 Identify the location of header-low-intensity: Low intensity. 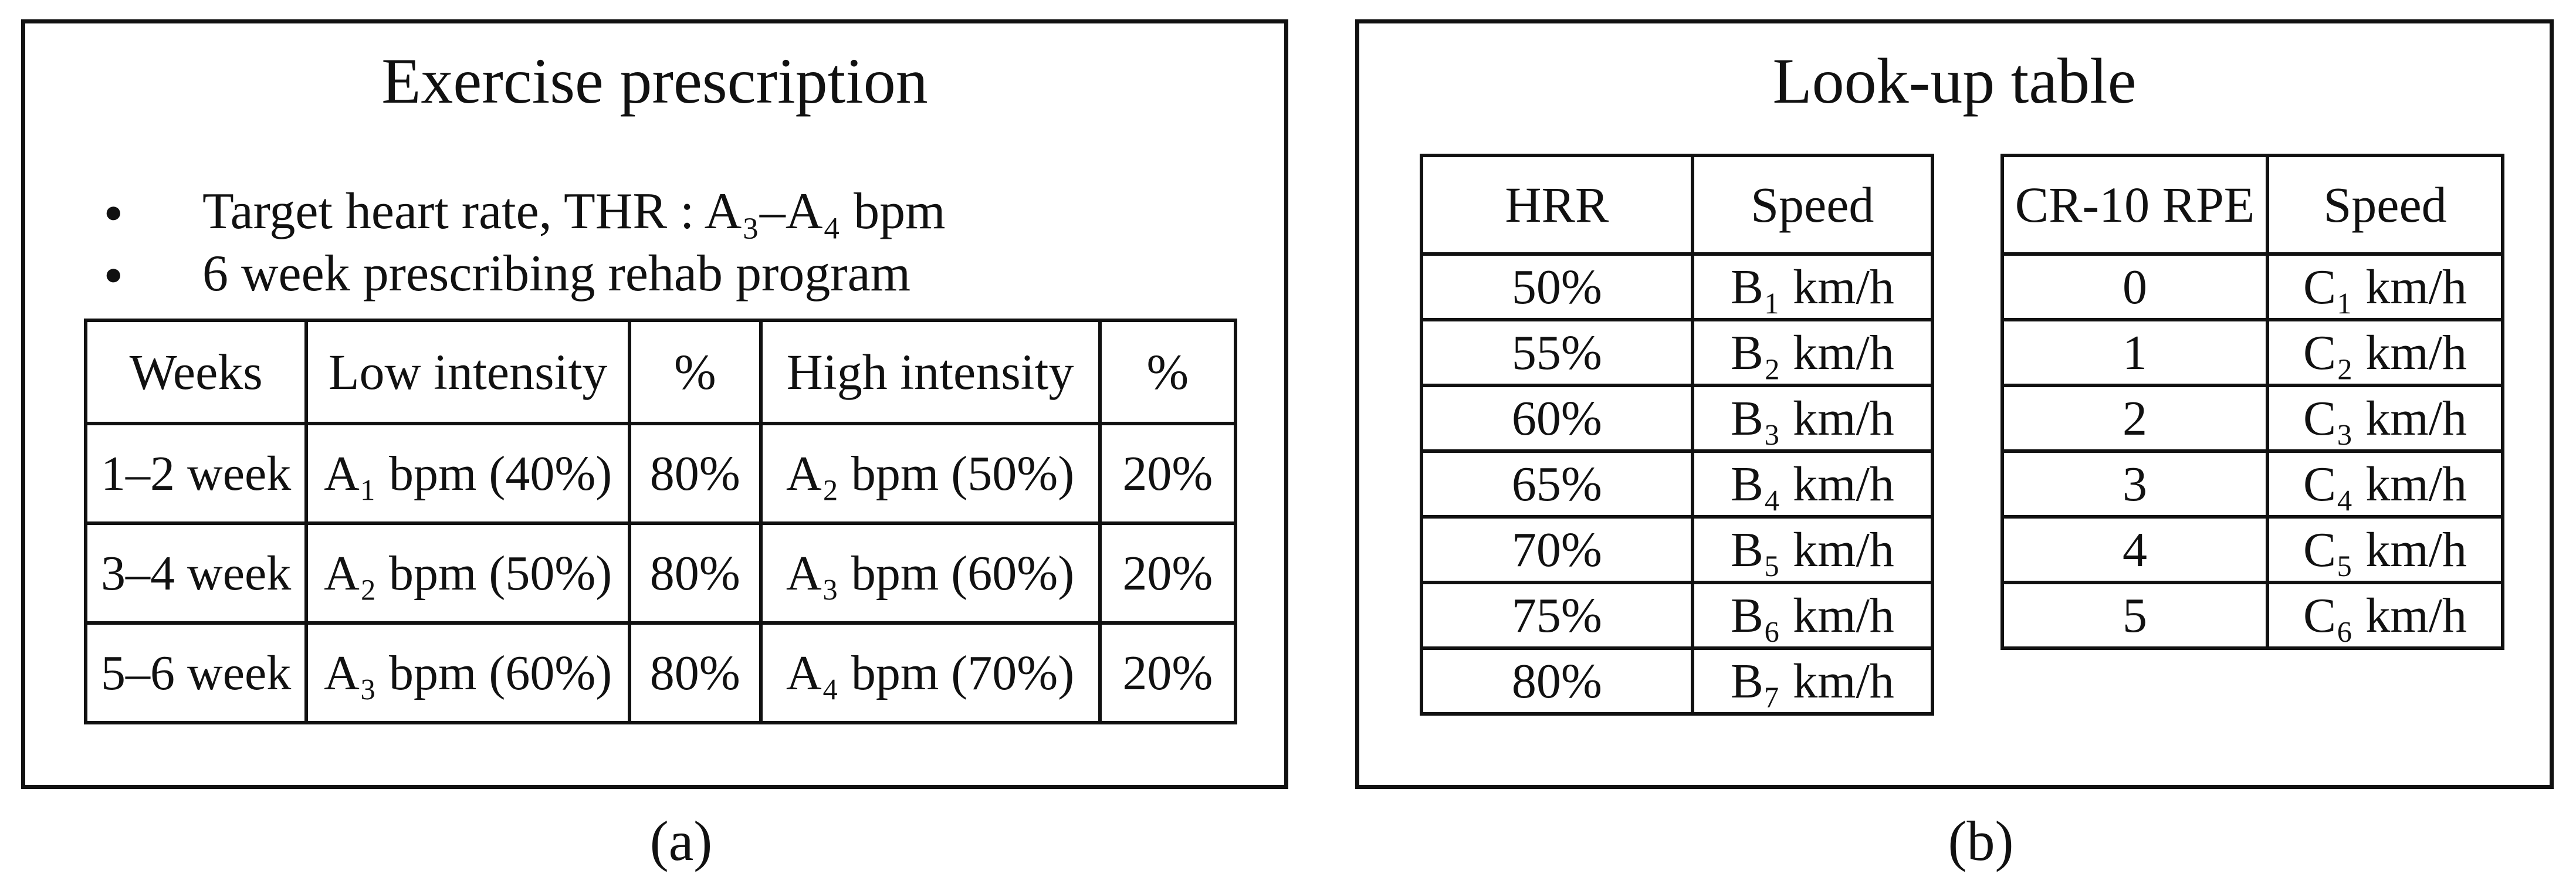
(468, 372).